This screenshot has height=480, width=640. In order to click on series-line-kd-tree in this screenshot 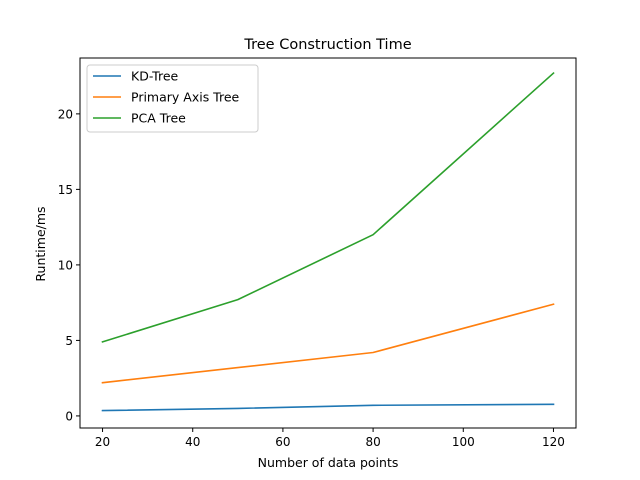, I will do `click(328, 407)`.